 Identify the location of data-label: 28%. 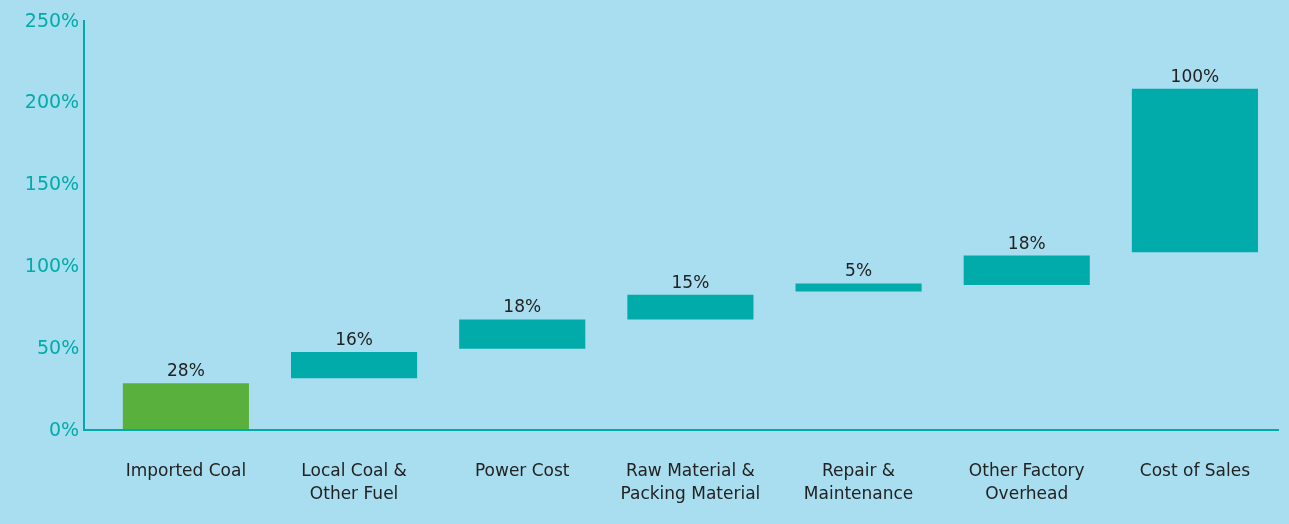
(186, 370).